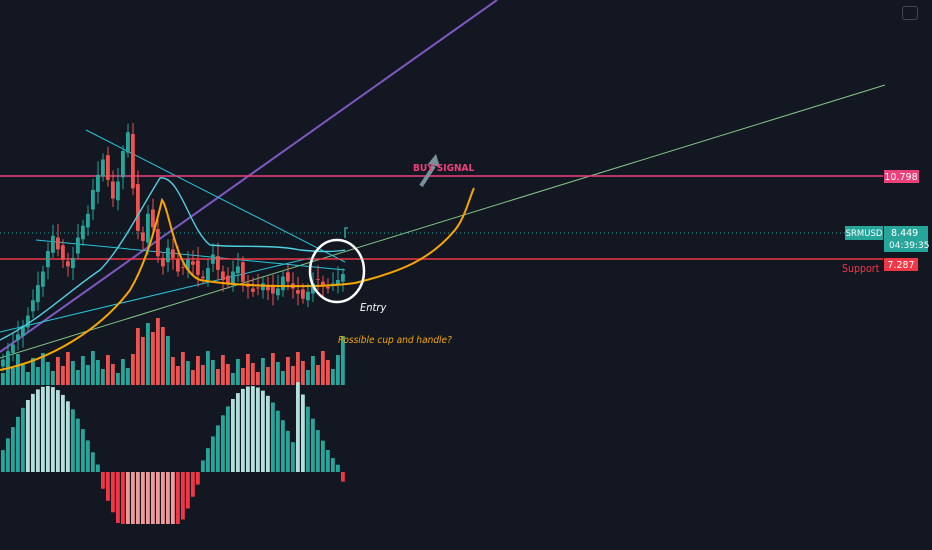 The image size is (932, 550). Describe the element at coordinates (910, 13) in the screenshot. I see `chart-settings-button` at that location.